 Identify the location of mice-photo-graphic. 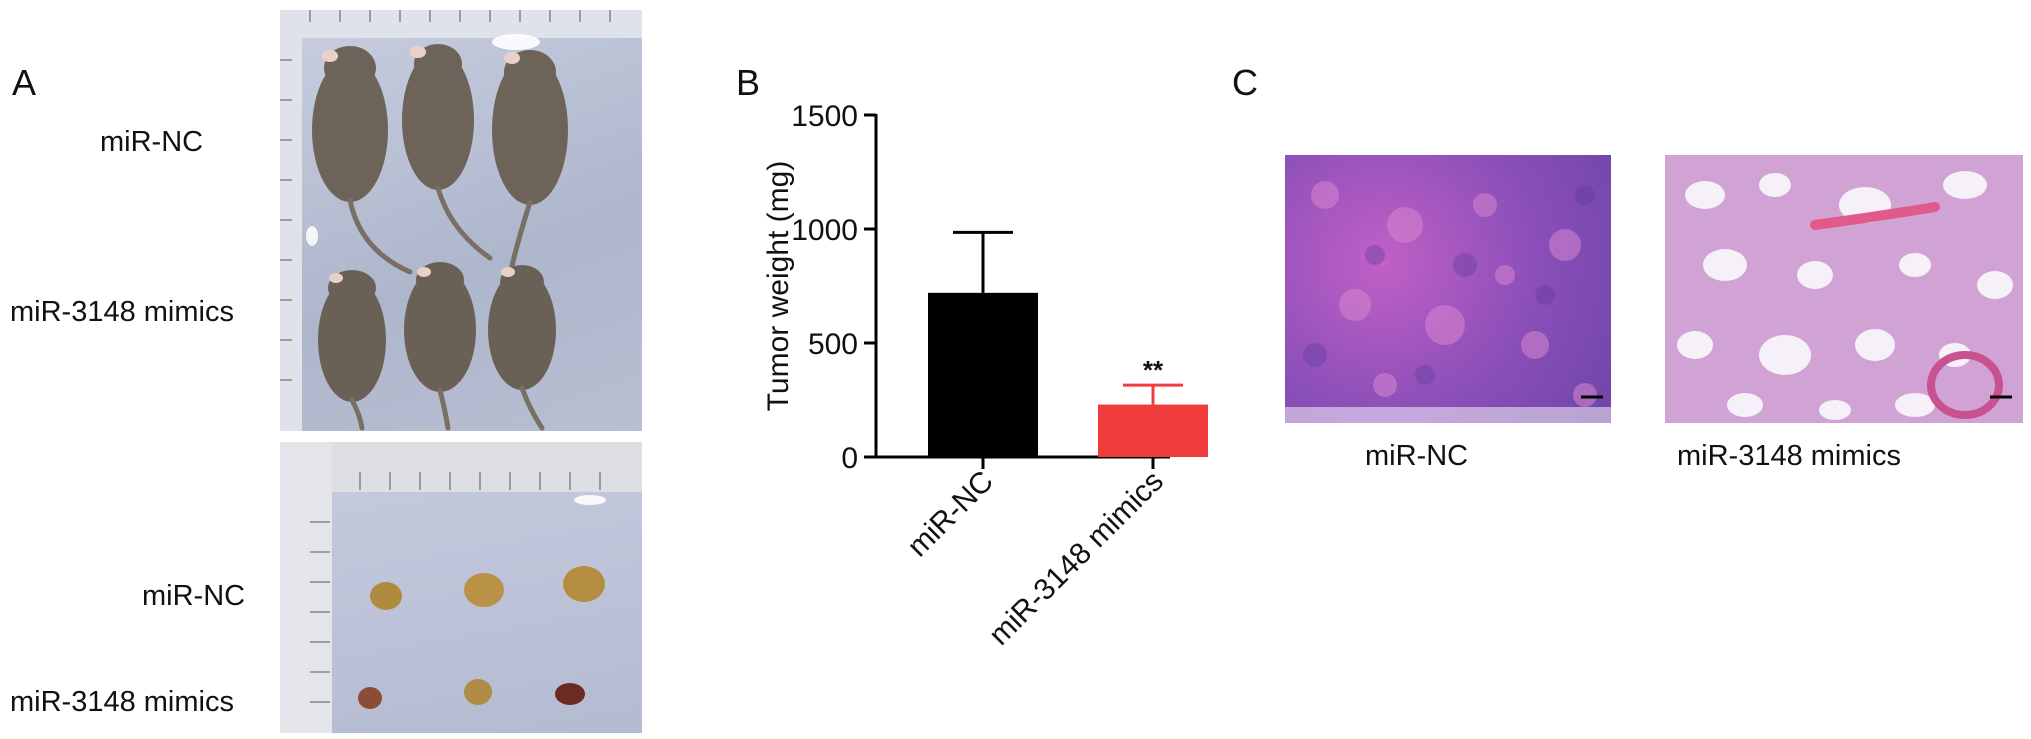
(461, 220).